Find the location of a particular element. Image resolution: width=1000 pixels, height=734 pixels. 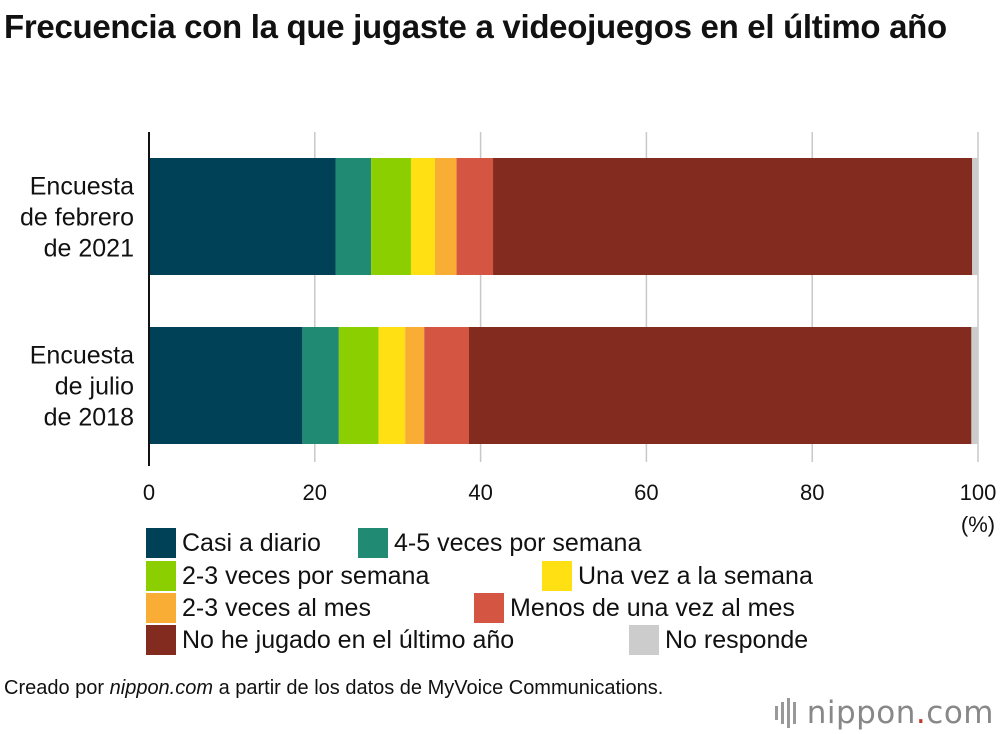

x-tick-label-20: 20 is located at coordinates (315, 492).